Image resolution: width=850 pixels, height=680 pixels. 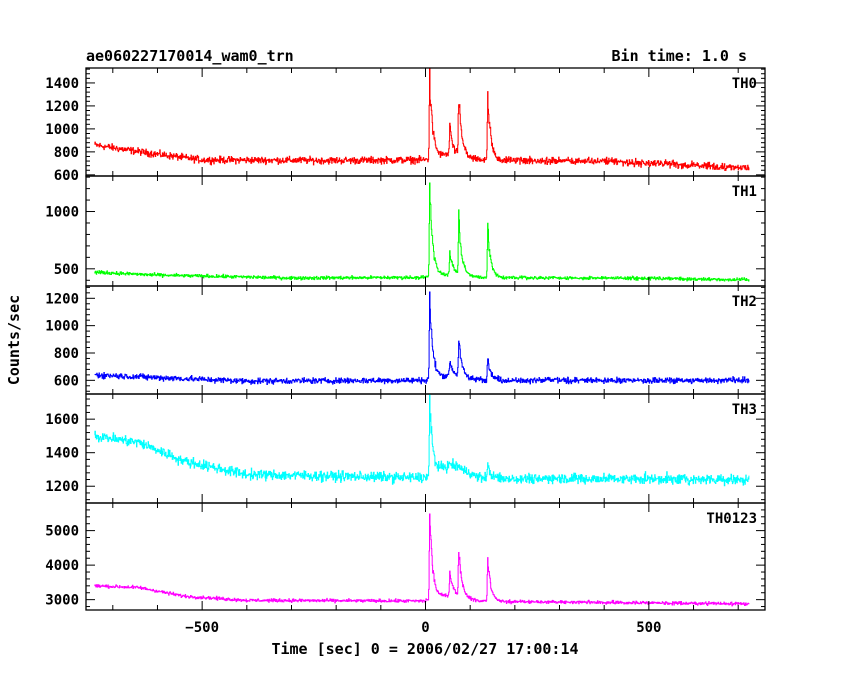 I want to click on series-th3, so click(x=422, y=440).